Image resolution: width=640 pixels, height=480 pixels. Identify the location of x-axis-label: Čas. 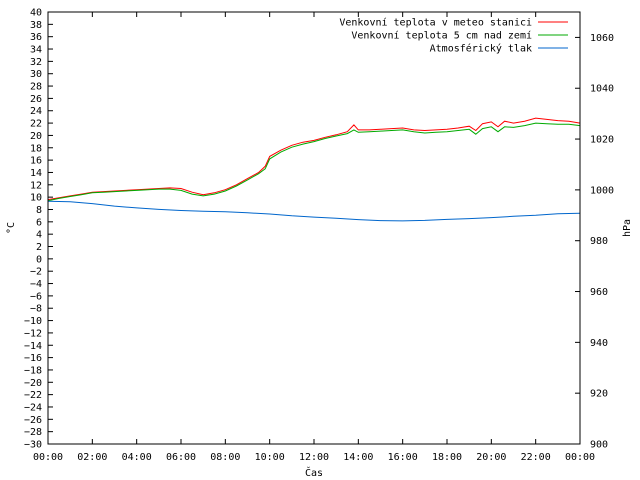
(314, 472).